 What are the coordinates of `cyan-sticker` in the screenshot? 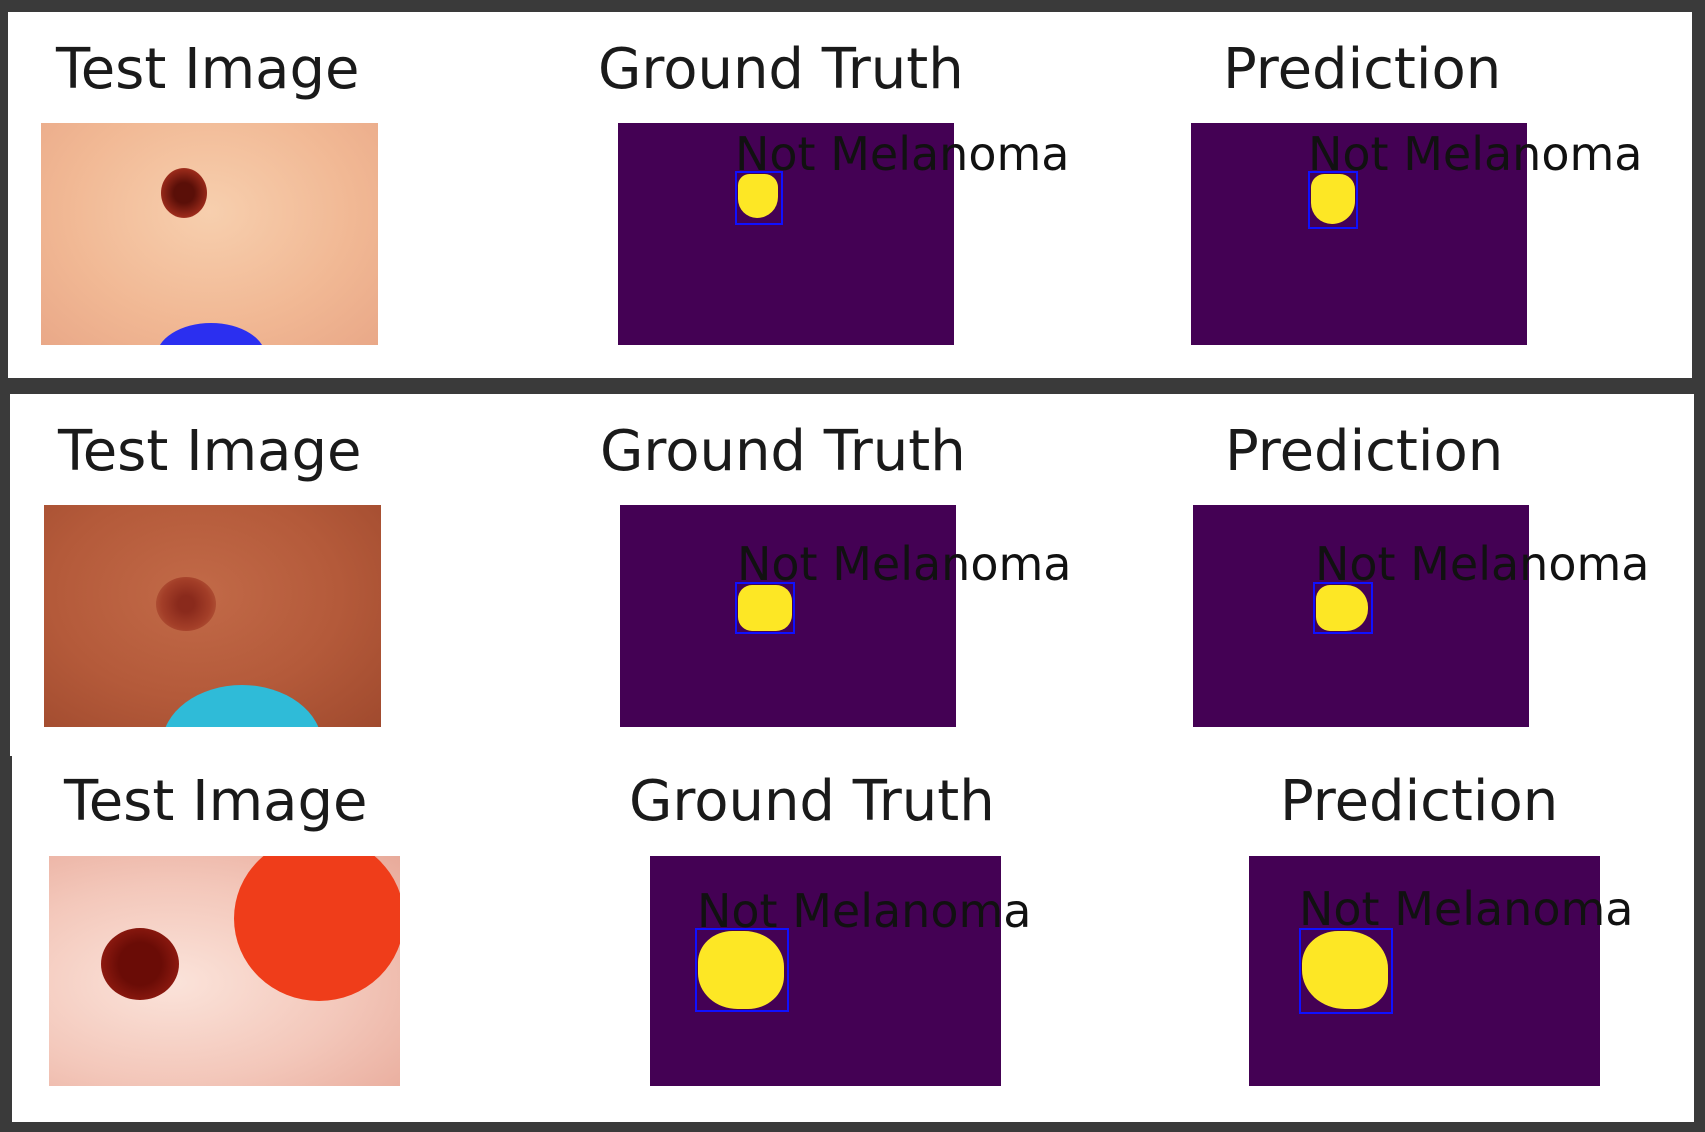 It's located at (242, 706).